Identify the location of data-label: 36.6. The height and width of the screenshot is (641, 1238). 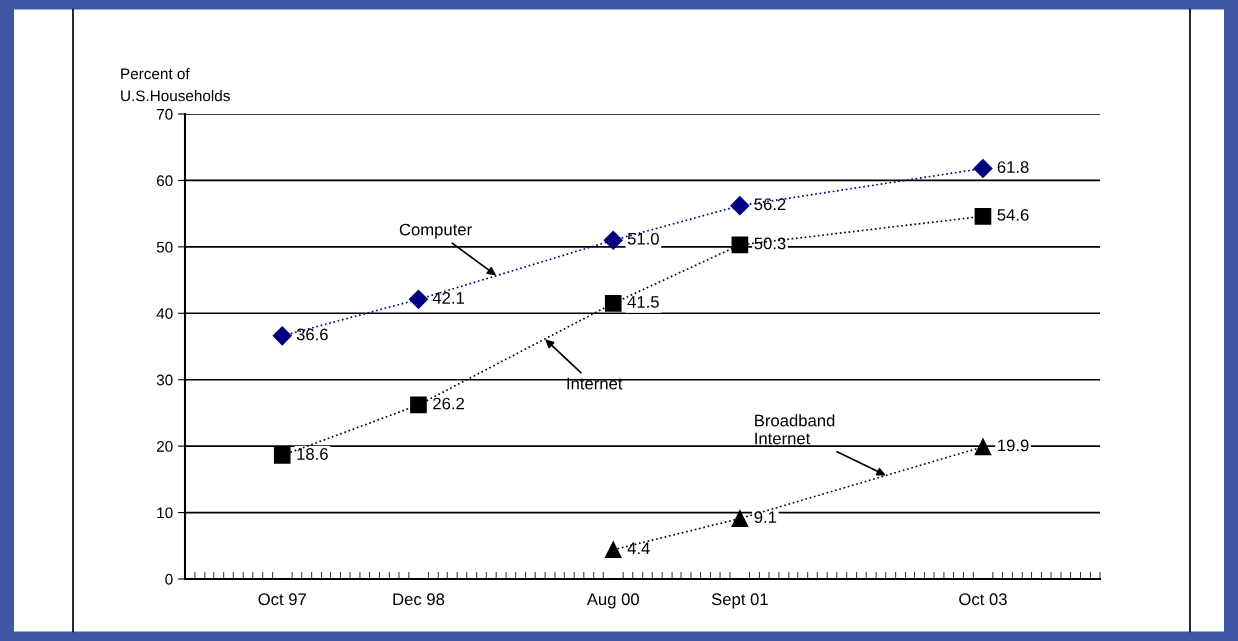
(312, 334).